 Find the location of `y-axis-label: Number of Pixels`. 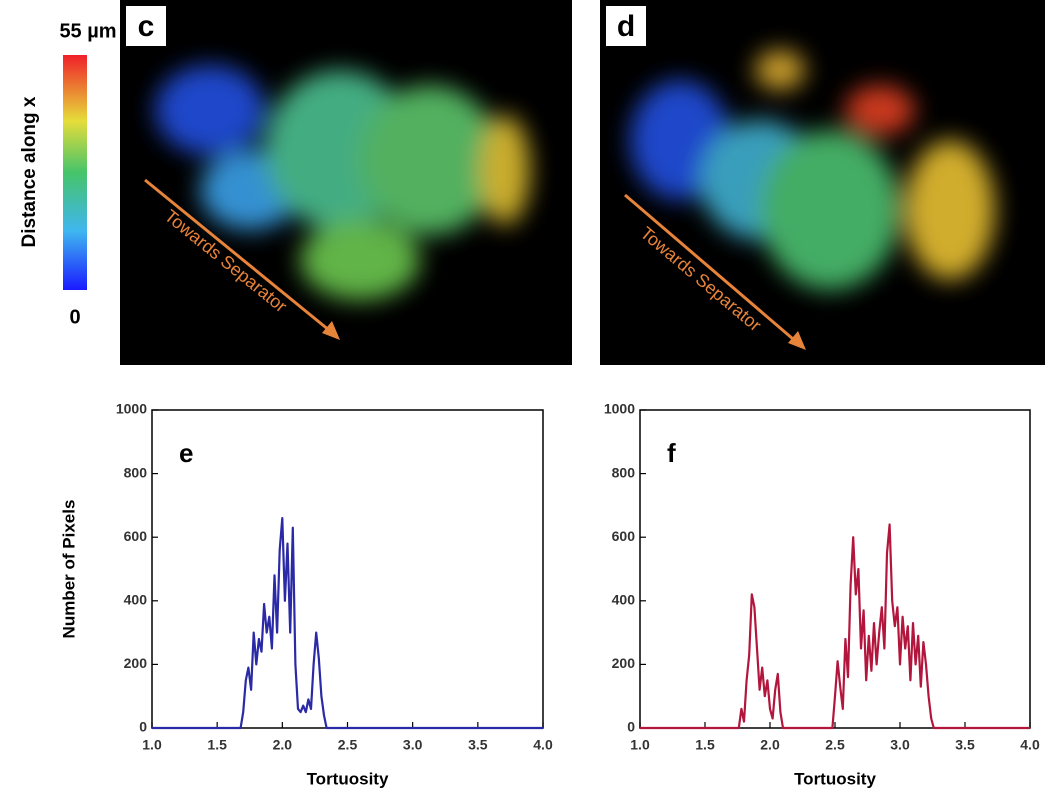

y-axis-label: Number of Pixels is located at coordinates (68, 569).